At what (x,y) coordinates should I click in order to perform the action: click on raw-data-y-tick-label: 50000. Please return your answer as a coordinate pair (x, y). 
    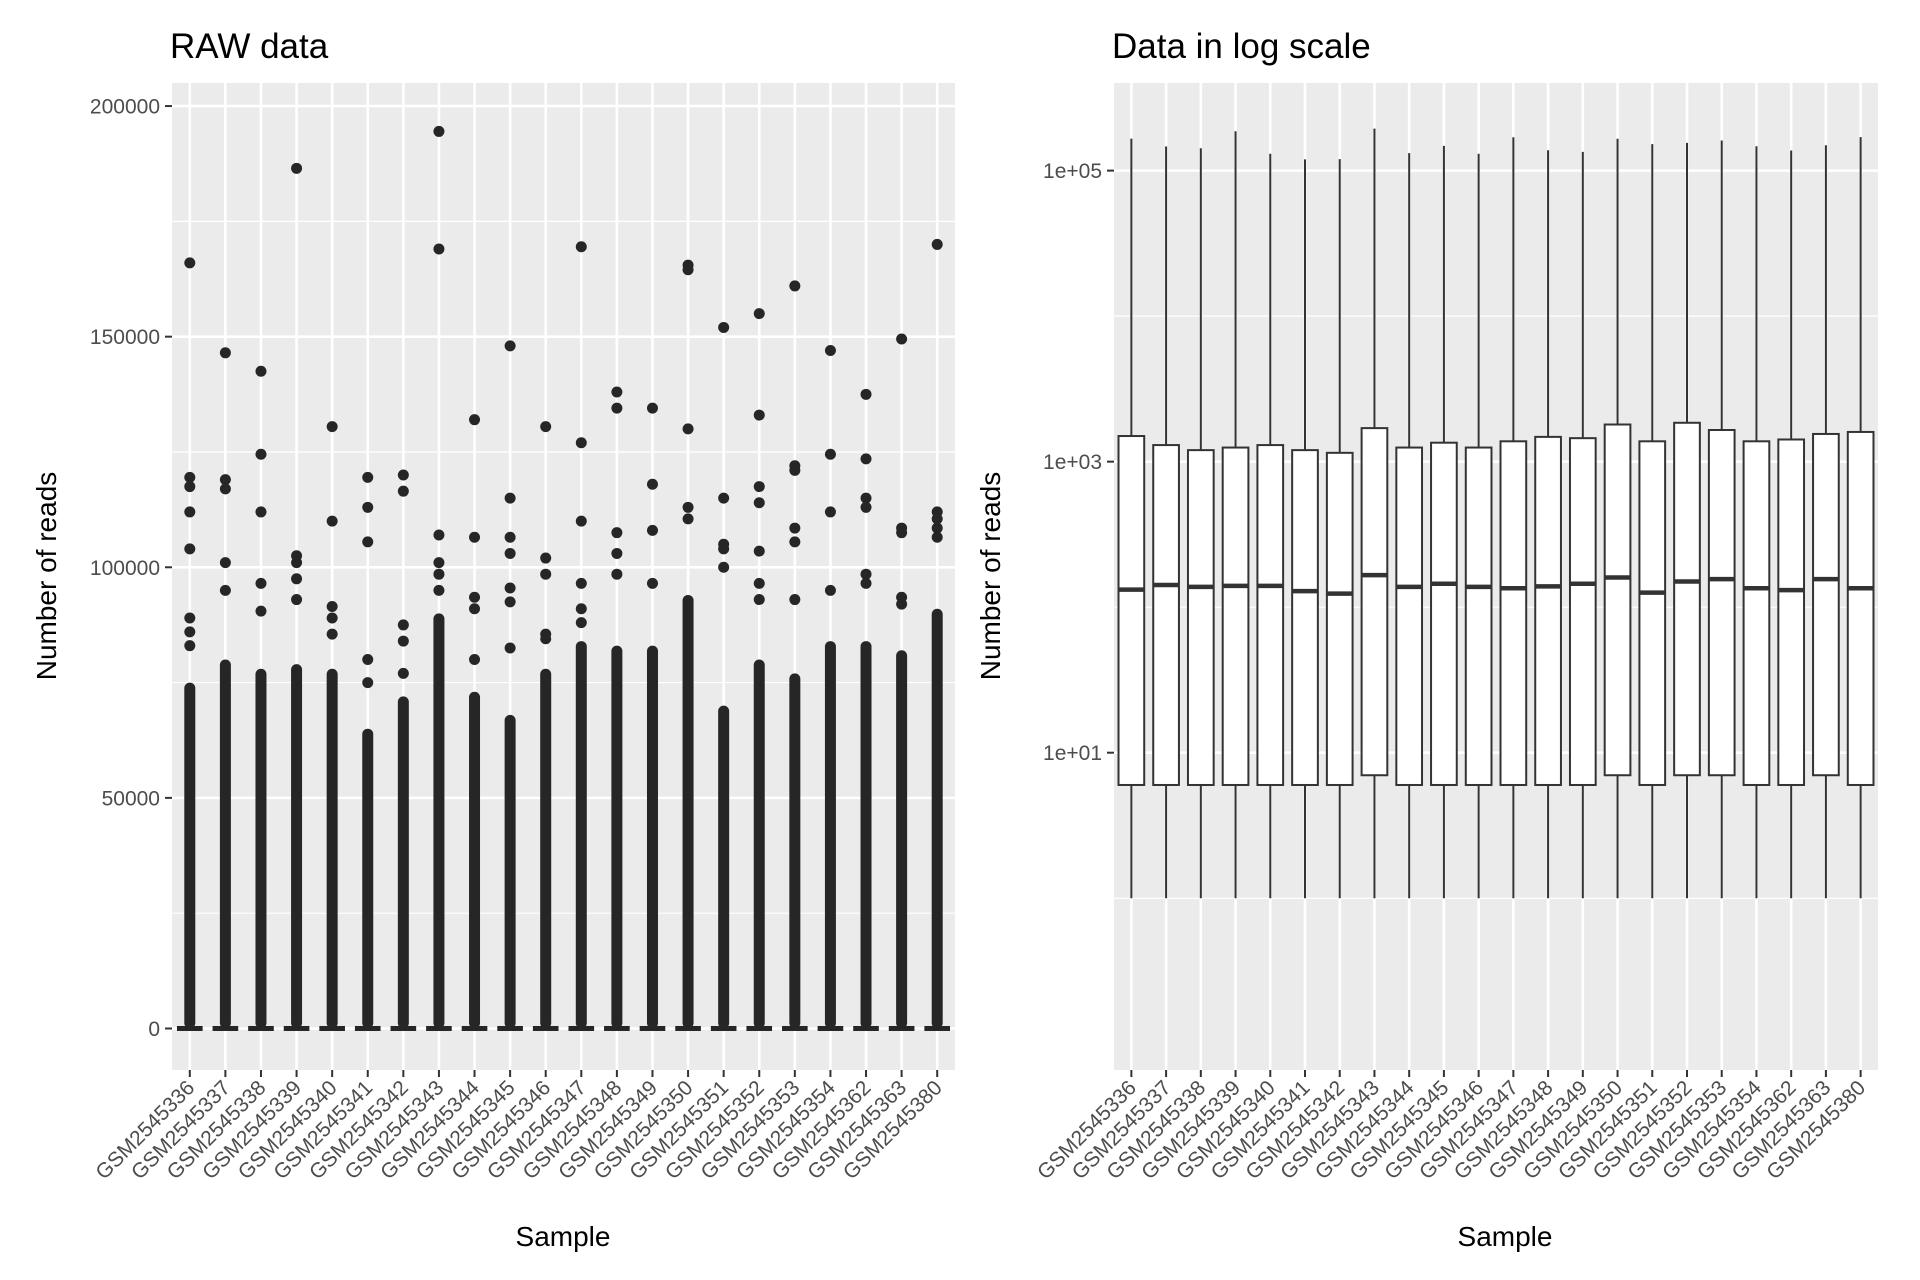
    Looking at the image, I should click on (131, 798).